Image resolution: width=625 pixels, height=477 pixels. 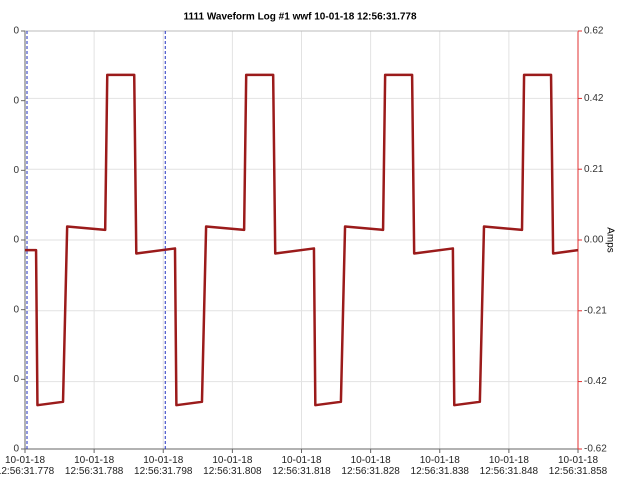 I want to click on y2-tick-label: 0.00, so click(x=594, y=240).